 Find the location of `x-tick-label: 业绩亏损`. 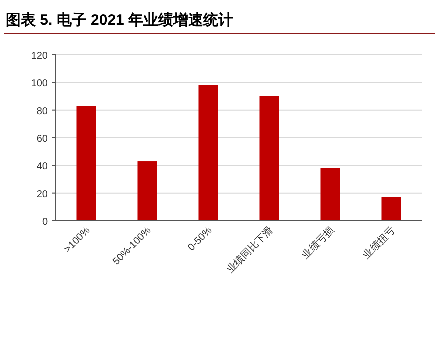

x-tick-label: 业绩亏损 is located at coordinates (318, 243).